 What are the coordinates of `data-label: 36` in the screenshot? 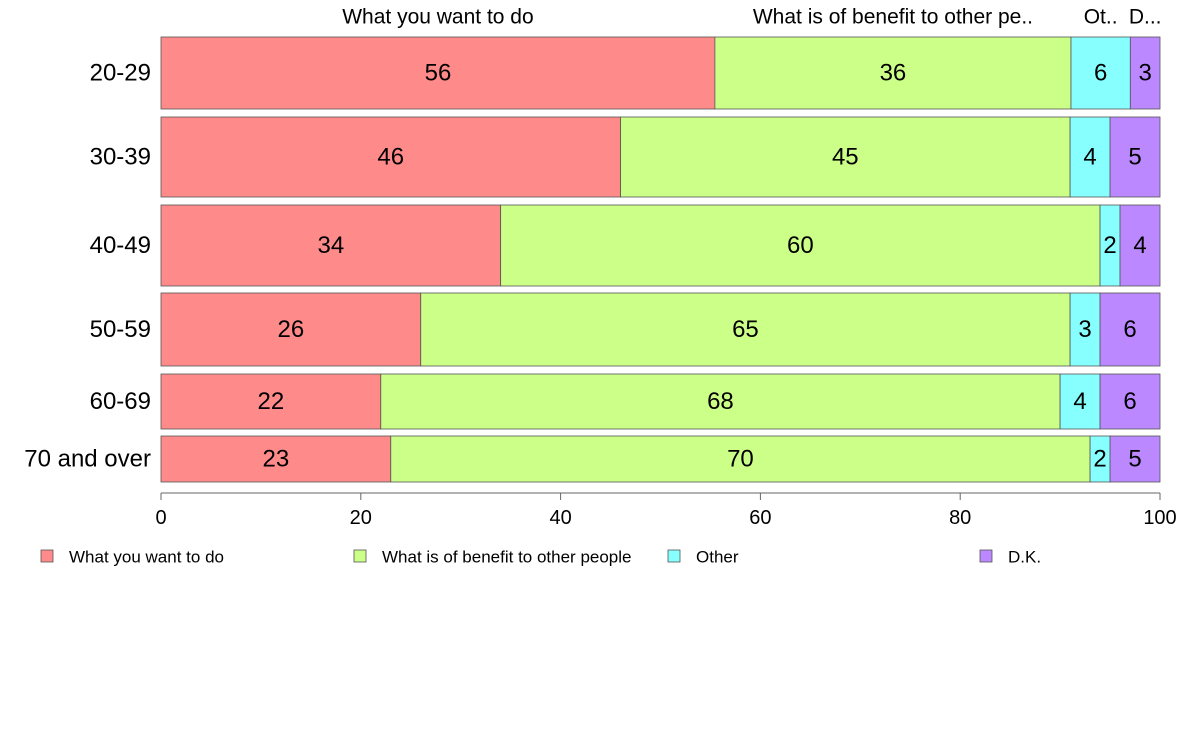 It's located at (893, 73).